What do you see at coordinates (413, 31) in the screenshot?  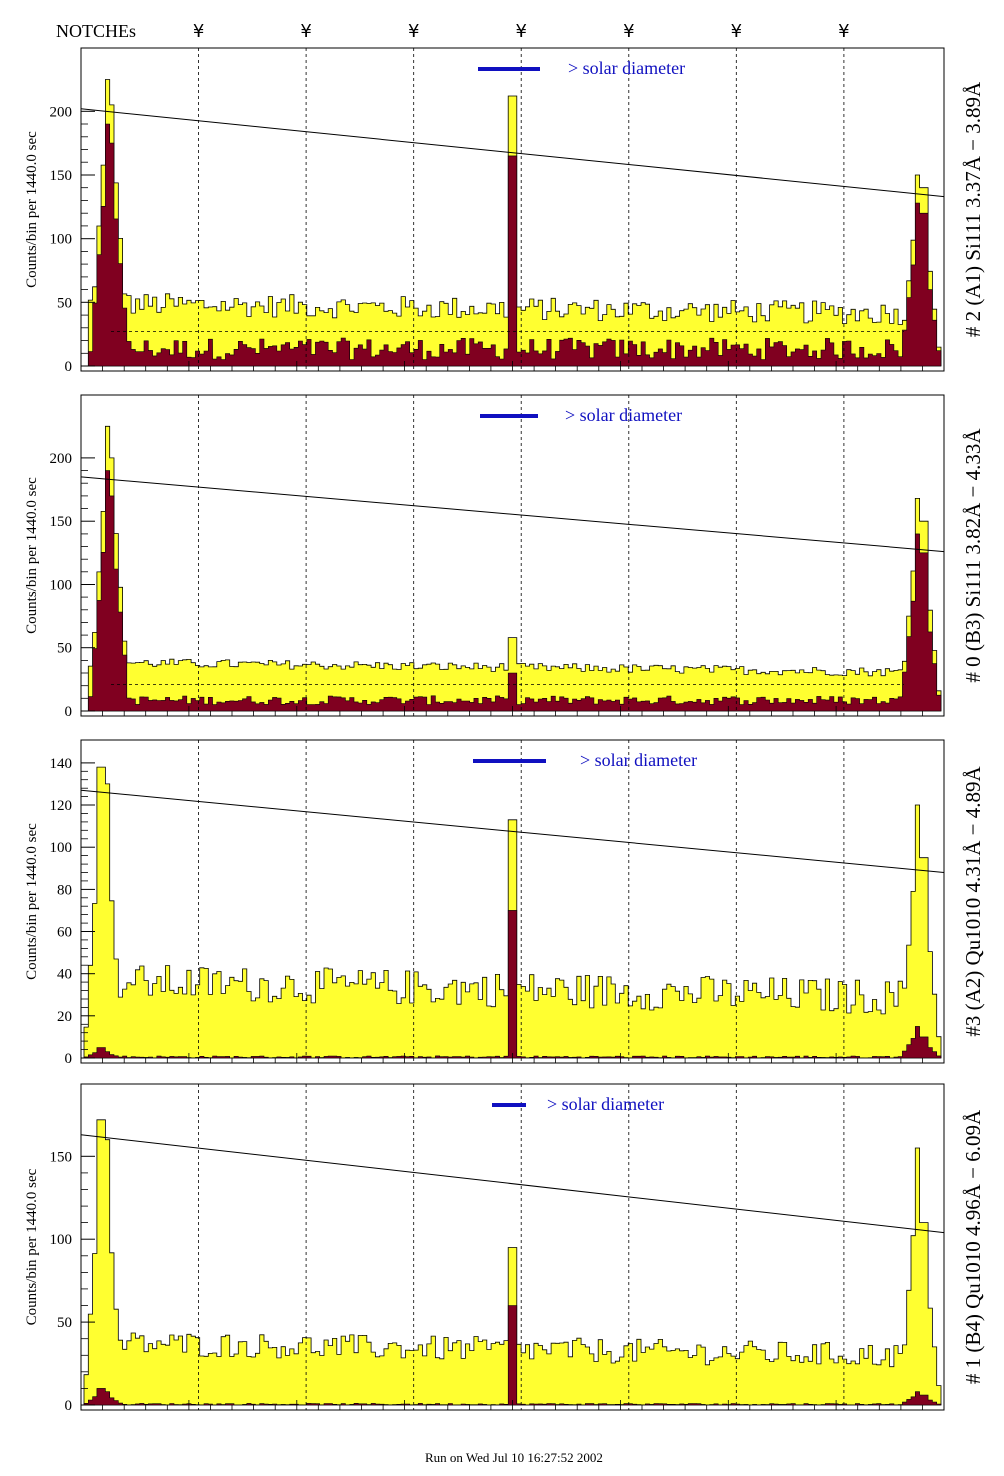 I see `notch-symbol-2: ¥` at bounding box center [413, 31].